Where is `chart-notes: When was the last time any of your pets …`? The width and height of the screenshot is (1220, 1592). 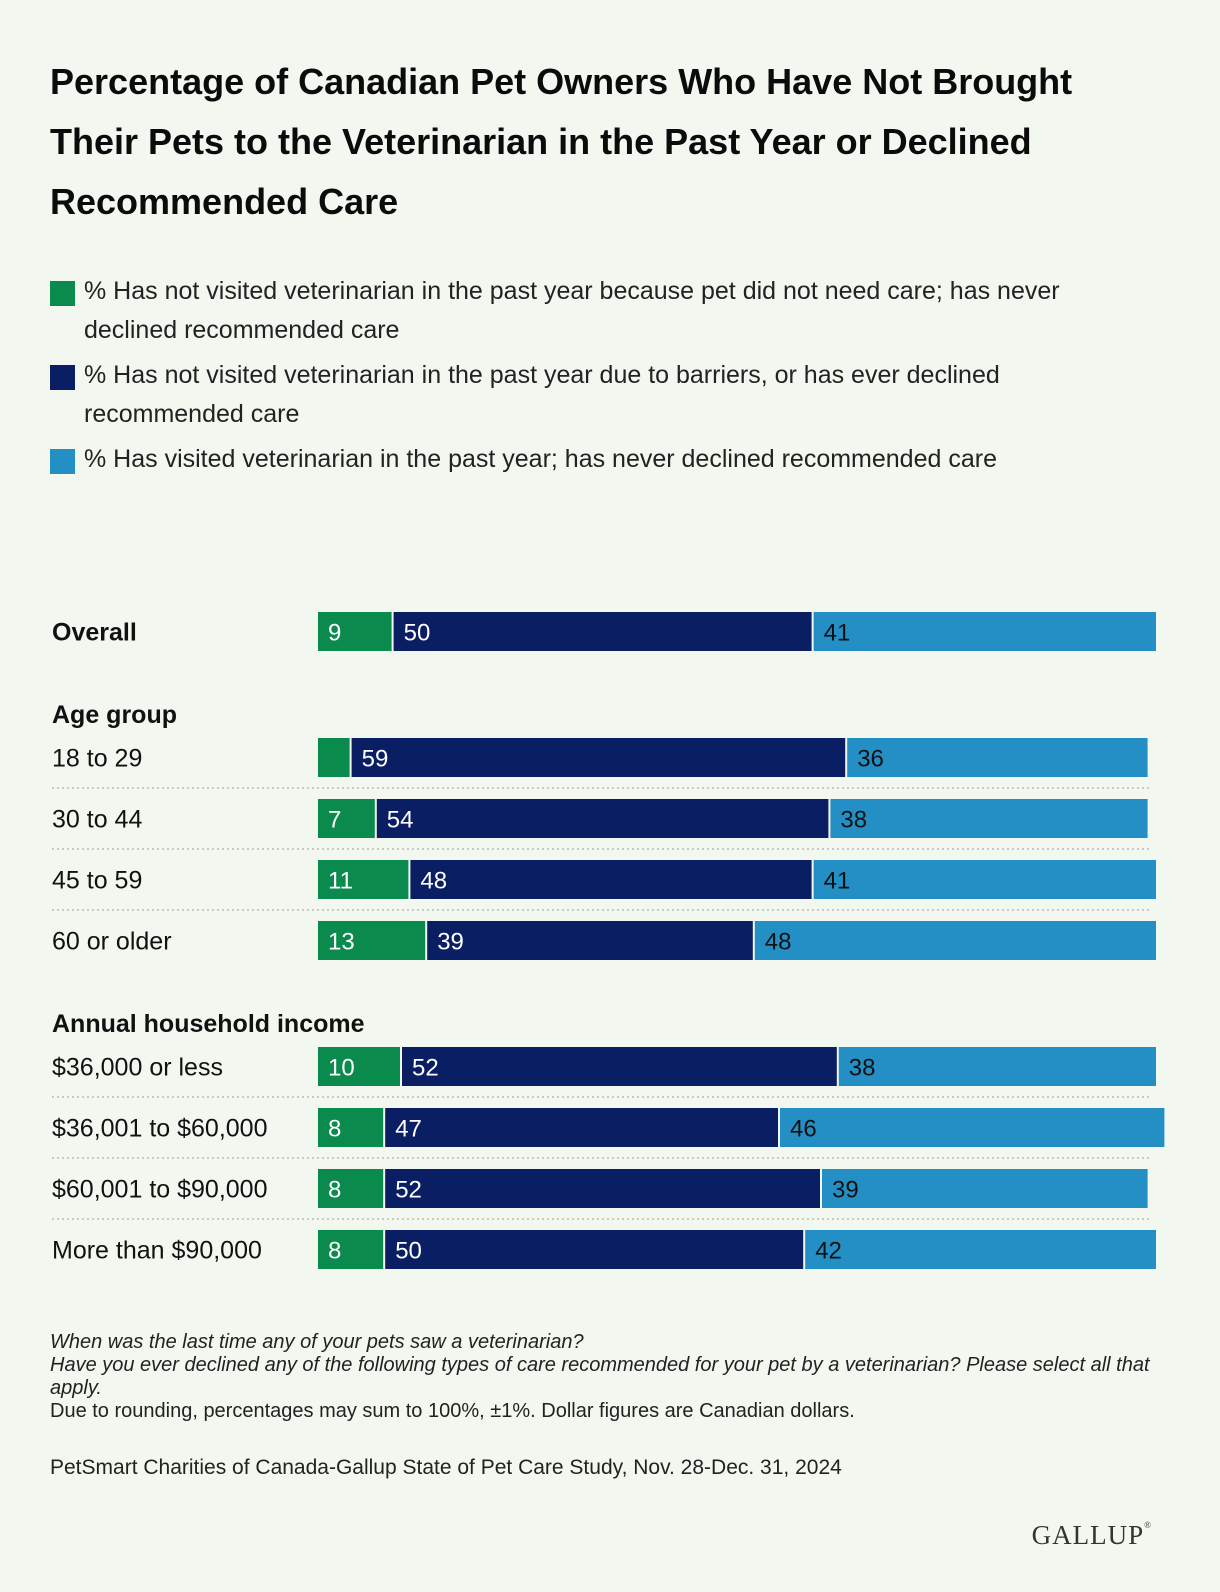
chart-notes: When was the last time any of your pets … is located at coordinates (610, 1377).